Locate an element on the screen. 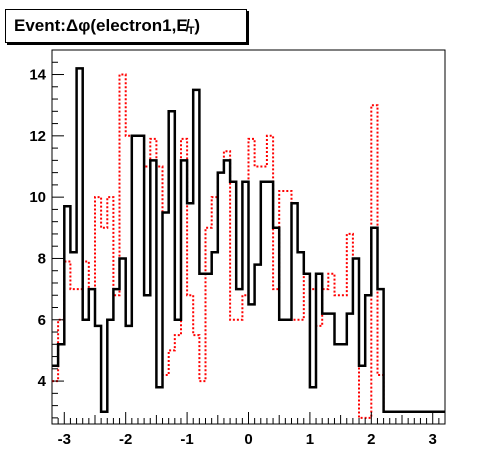 Image resolution: width=496 pixels, height=472 pixels. x-tick-label: 2 is located at coordinates (371, 439).